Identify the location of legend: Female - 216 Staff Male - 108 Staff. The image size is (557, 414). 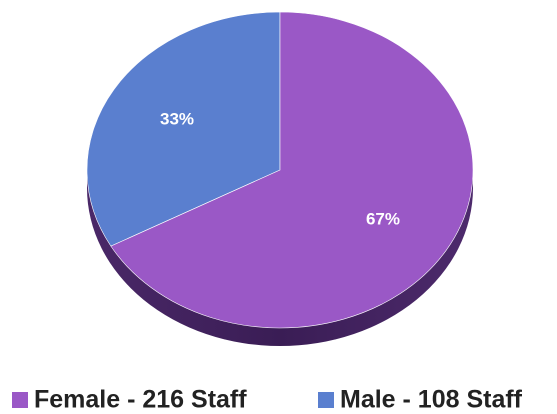
(267, 400).